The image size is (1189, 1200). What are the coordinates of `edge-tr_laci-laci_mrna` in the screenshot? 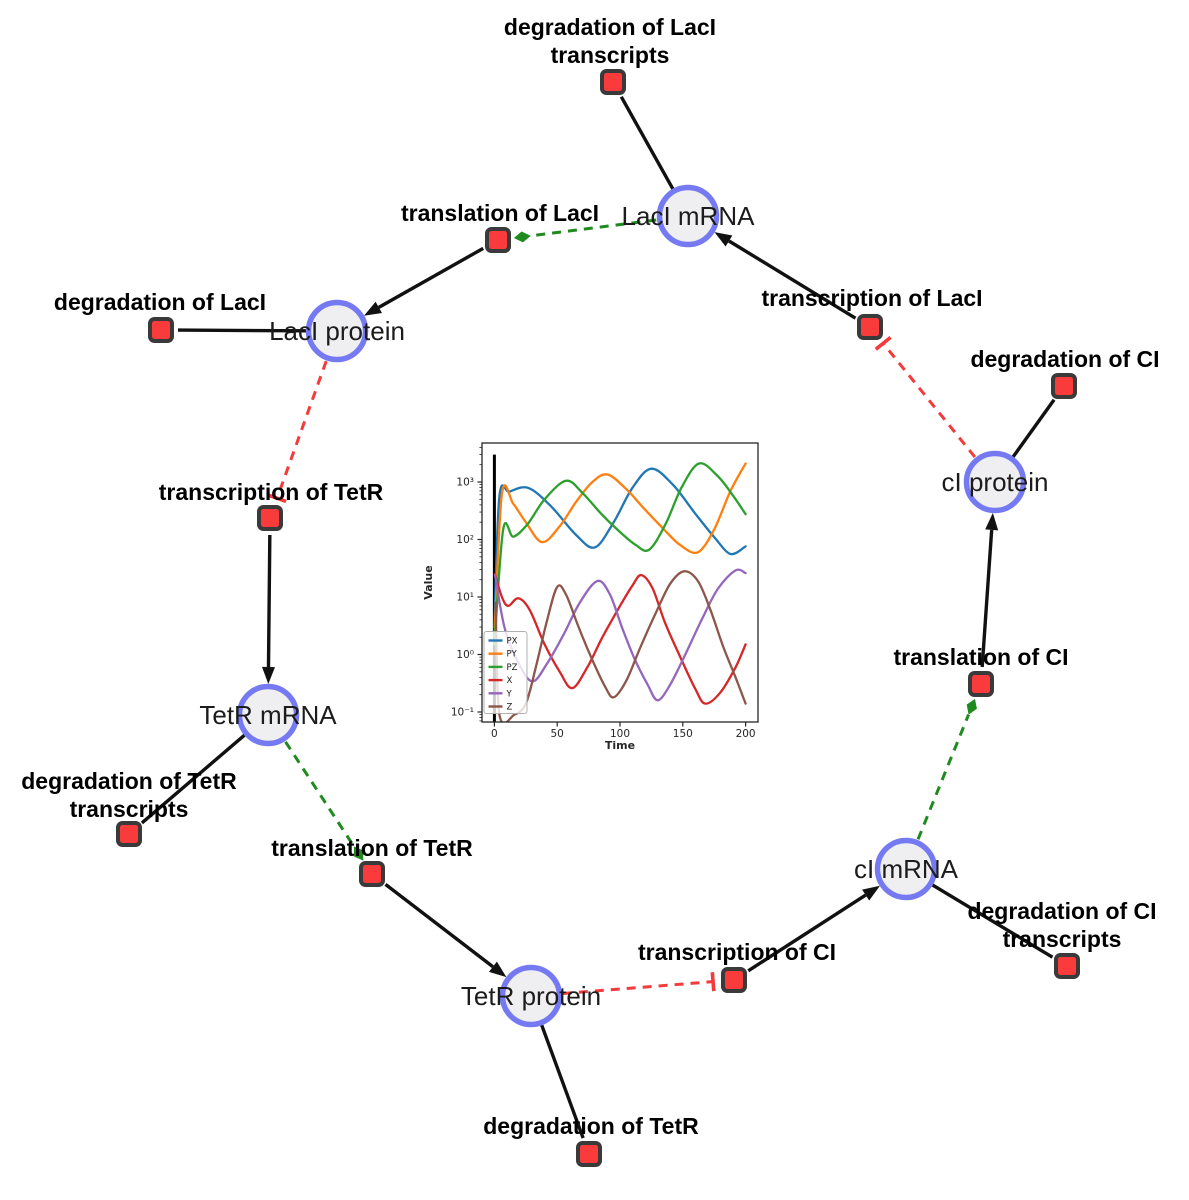 It's located at (785, 276).